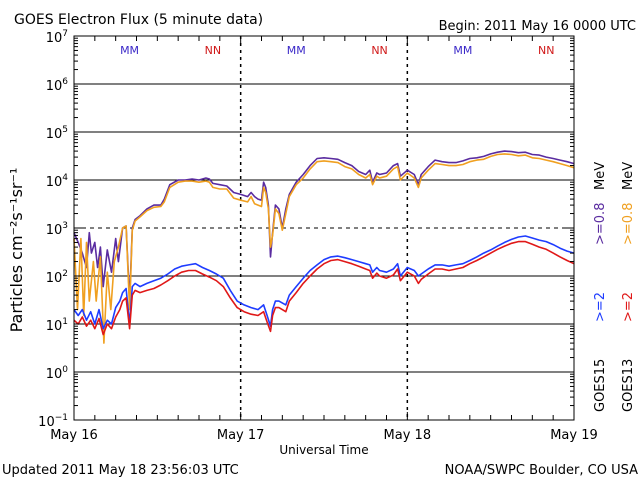 The width and height of the screenshot is (640, 480). Describe the element at coordinates (574, 435) in the screenshot. I see `x-tick-label: May 19` at that location.